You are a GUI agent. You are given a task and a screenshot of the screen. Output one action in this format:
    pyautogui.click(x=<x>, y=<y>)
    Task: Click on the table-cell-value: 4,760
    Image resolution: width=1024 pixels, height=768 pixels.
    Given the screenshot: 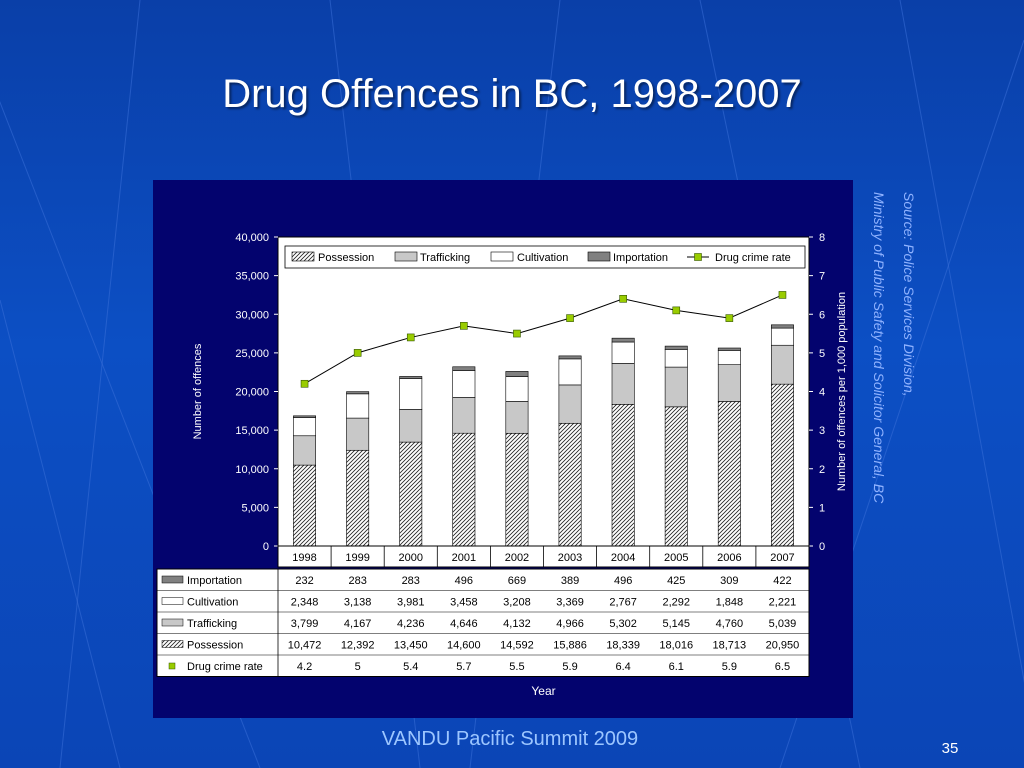 What is the action you would take?
    pyautogui.click(x=730, y=624)
    